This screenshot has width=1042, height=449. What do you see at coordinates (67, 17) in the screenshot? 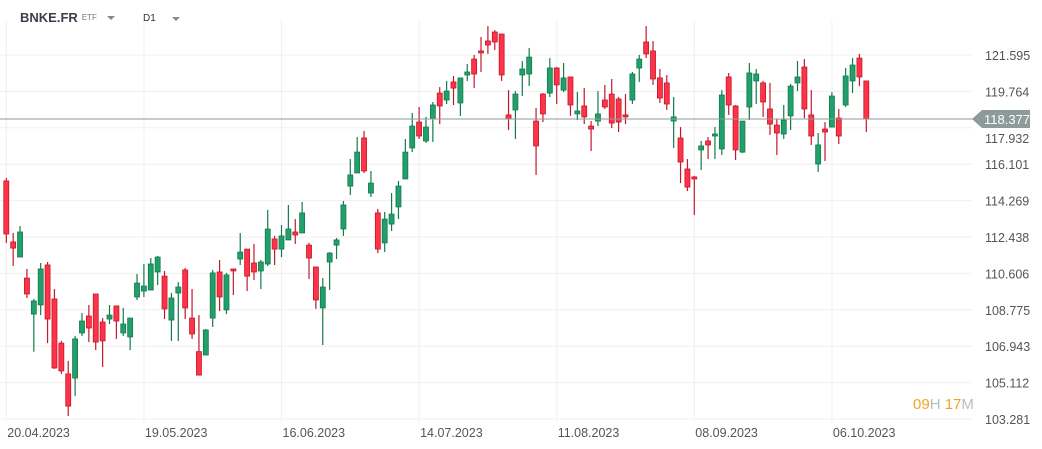
I see `symbol-selector: BNKE.FR ETF` at bounding box center [67, 17].